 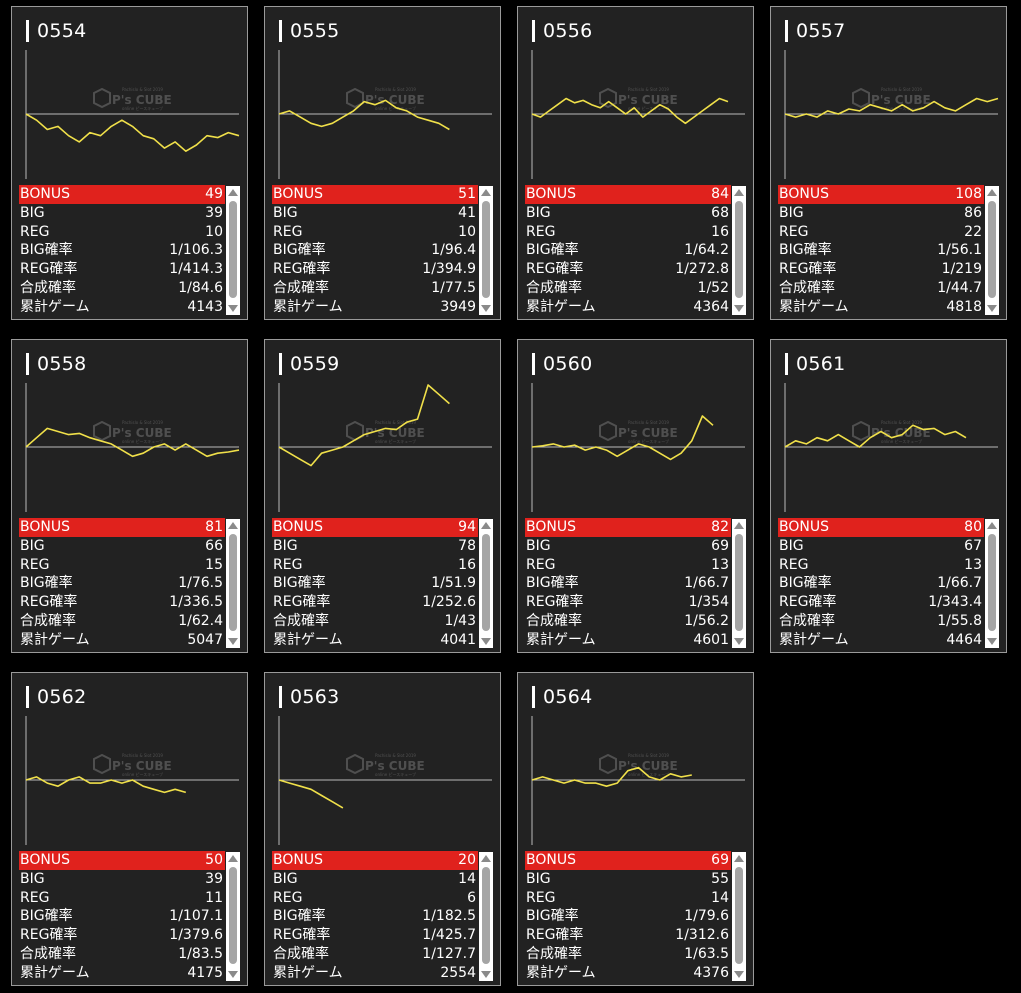 I want to click on machine-number: 0555, so click(x=315, y=31).